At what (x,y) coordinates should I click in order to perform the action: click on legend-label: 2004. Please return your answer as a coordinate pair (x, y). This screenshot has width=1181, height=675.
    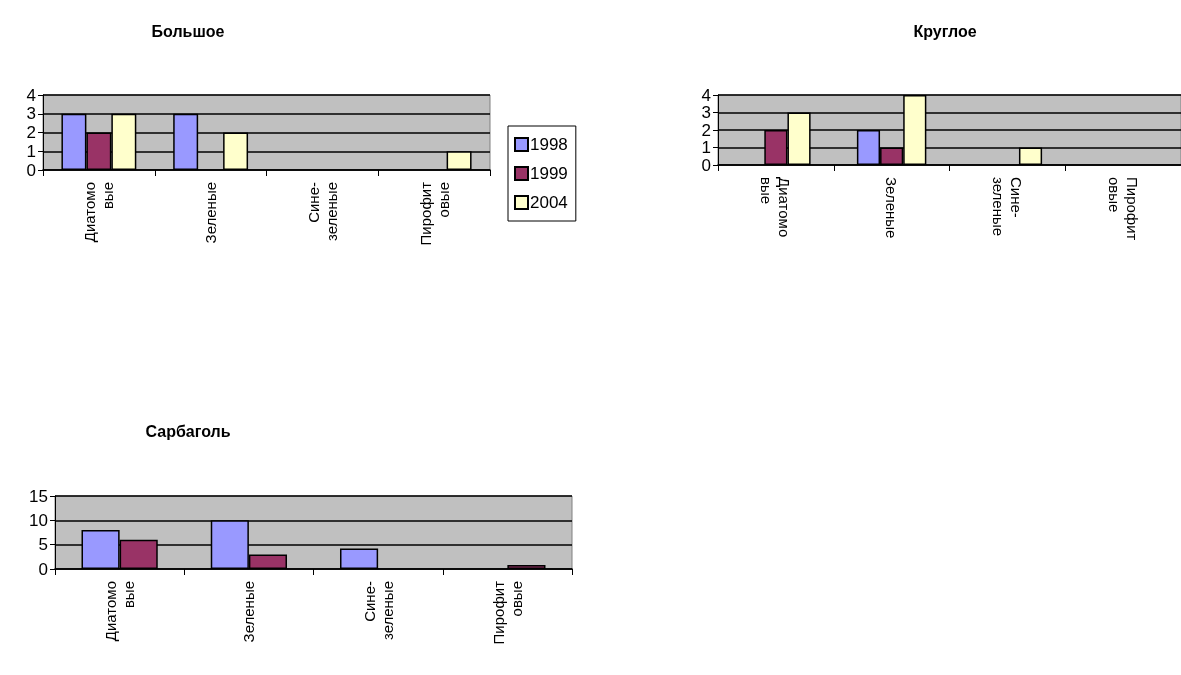
    Looking at the image, I should click on (549, 202).